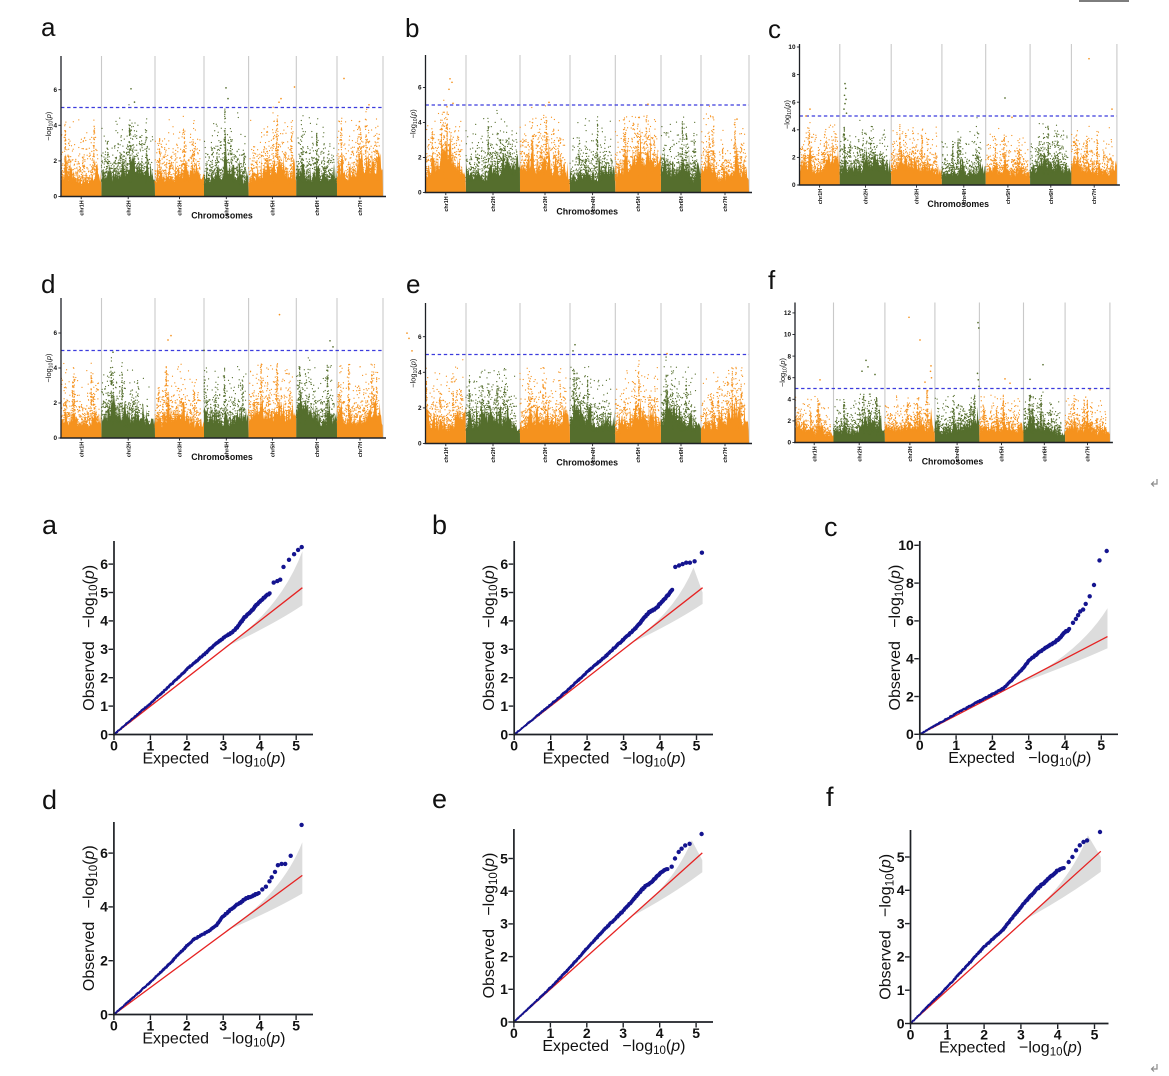 Image resolution: width=1169 pixels, height=1076 pixels. Describe the element at coordinates (788, 313) in the screenshot. I see `svg-text: 12` at that location.